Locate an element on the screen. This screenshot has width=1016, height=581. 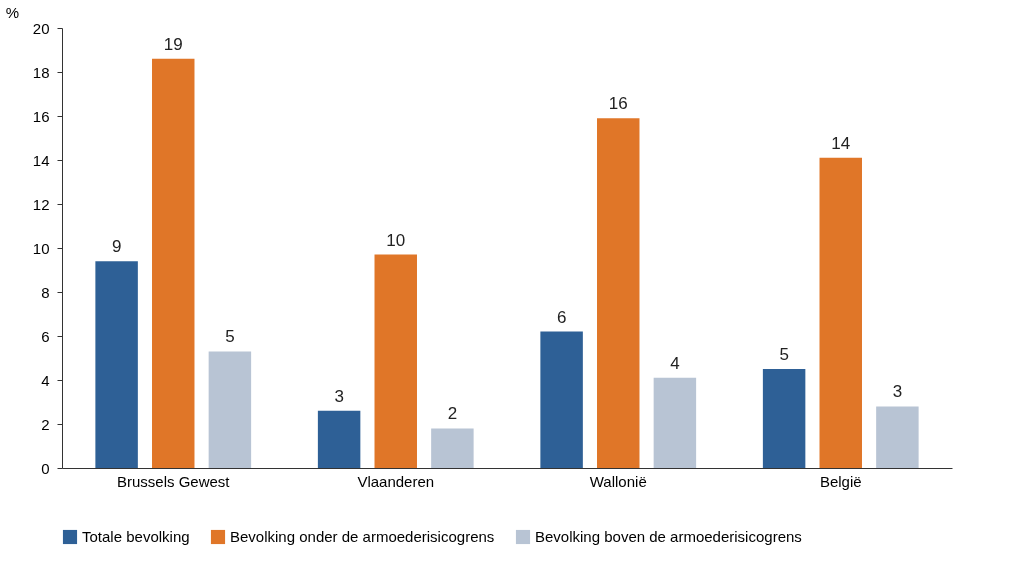
x-tick-label: Wallonië is located at coordinates (618, 481).